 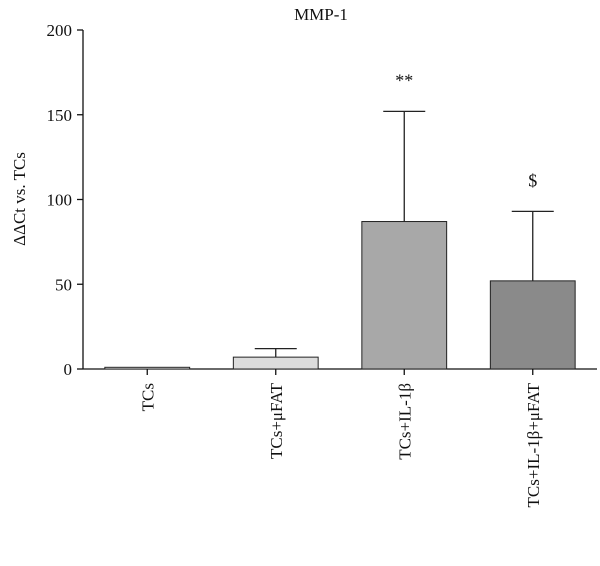 What do you see at coordinates (68, 369) in the screenshot?
I see `y-tick-label: 0` at bounding box center [68, 369].